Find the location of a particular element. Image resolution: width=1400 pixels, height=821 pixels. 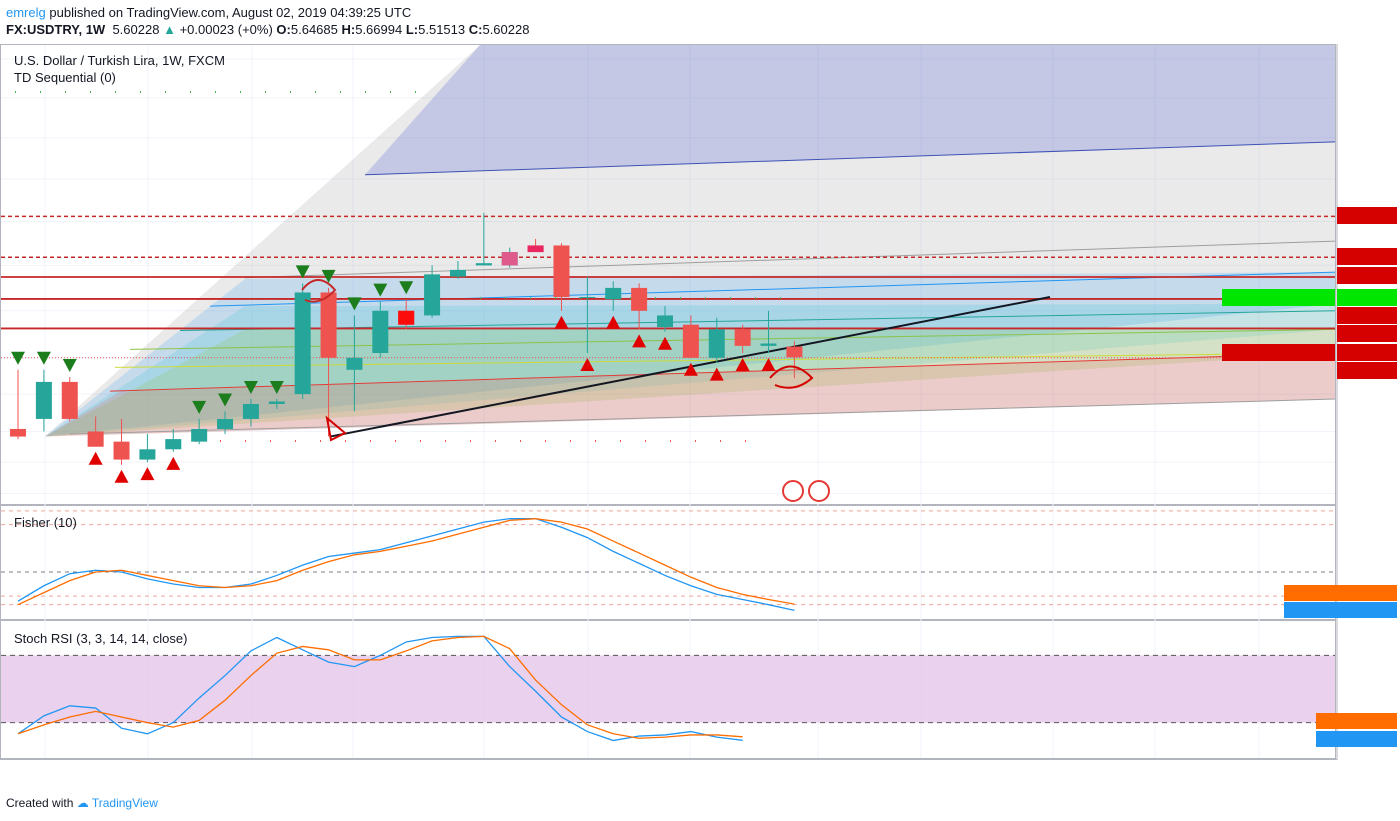

event-badge is located at coordinates (819, 491).